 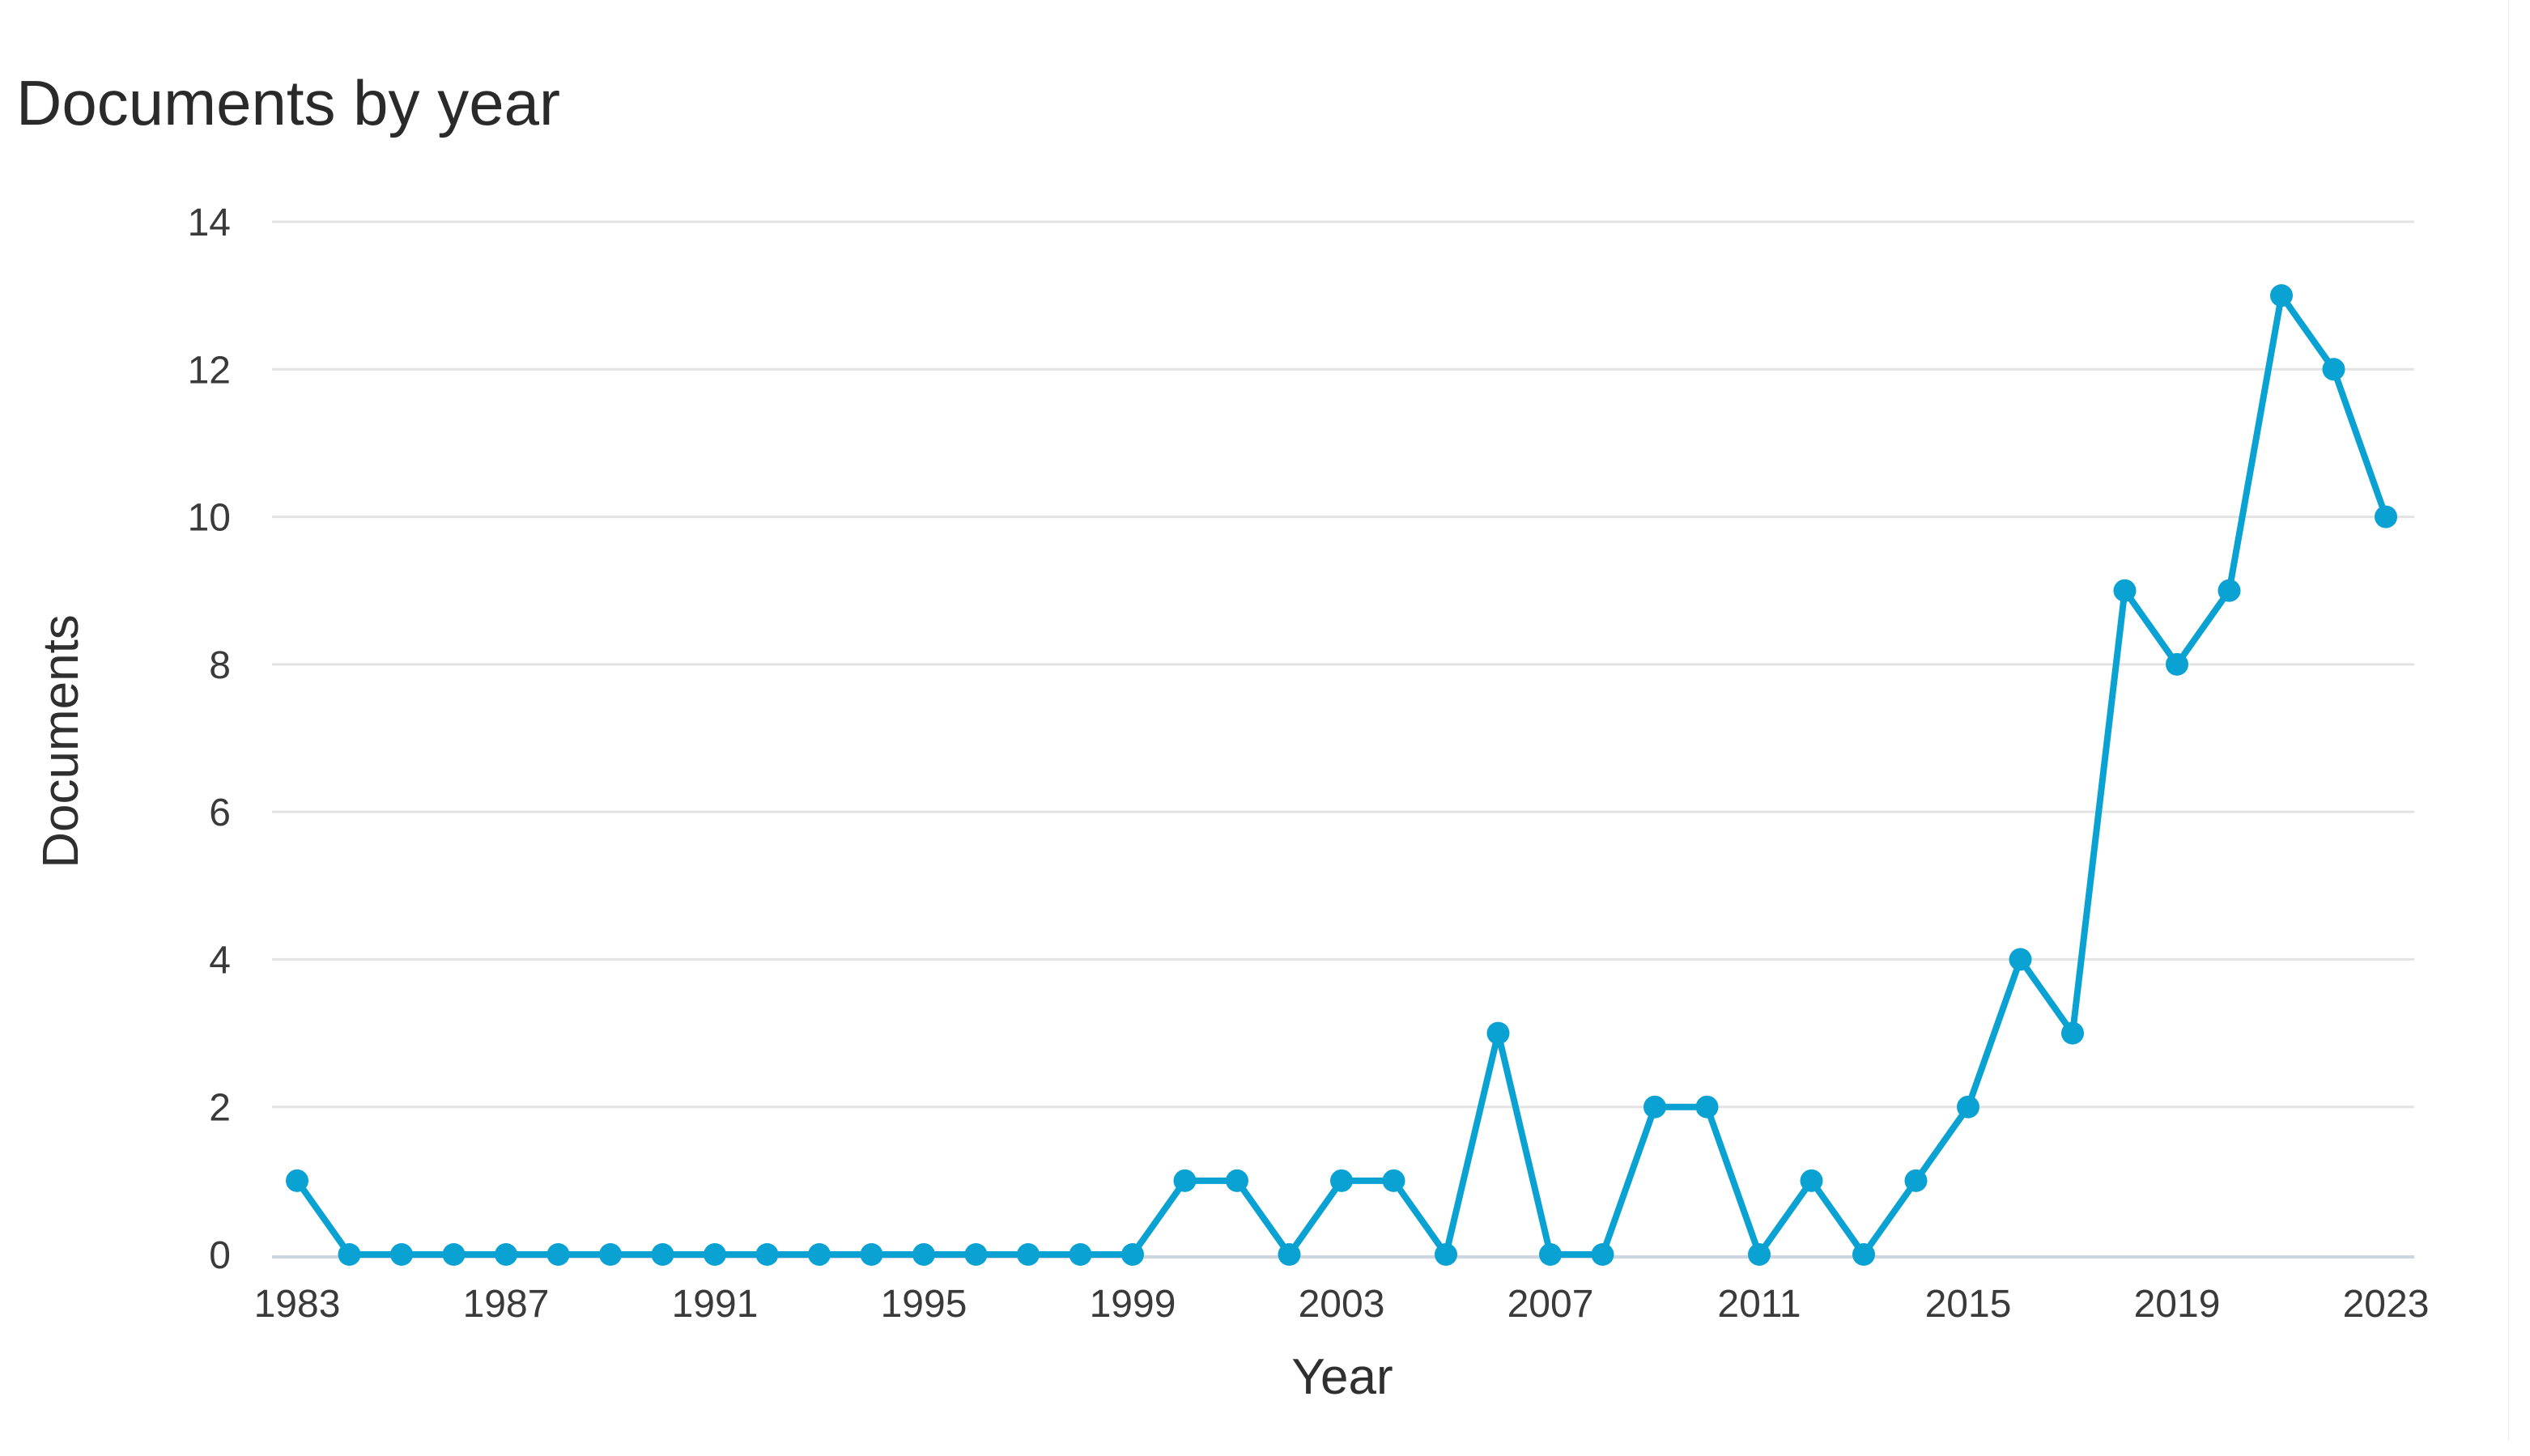 What do you see at coordinates (715, 1304) in the screenshot?
I see `x-tick-label: 1991` at bounding box center [715, 1304].